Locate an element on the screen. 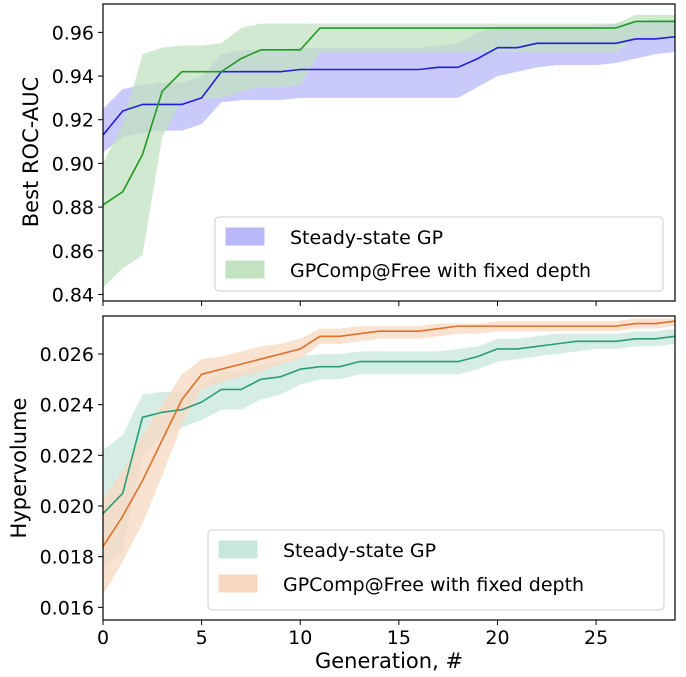  roc-auc-y-tick-label: 0.86 is located at coordinates (73, 252).